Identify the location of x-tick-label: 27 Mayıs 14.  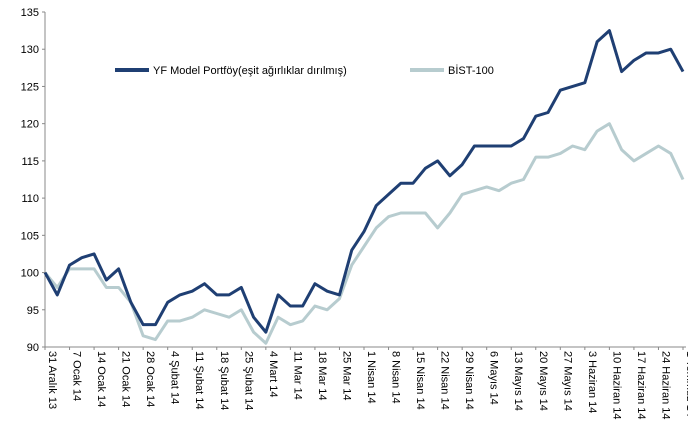
(567, 381).